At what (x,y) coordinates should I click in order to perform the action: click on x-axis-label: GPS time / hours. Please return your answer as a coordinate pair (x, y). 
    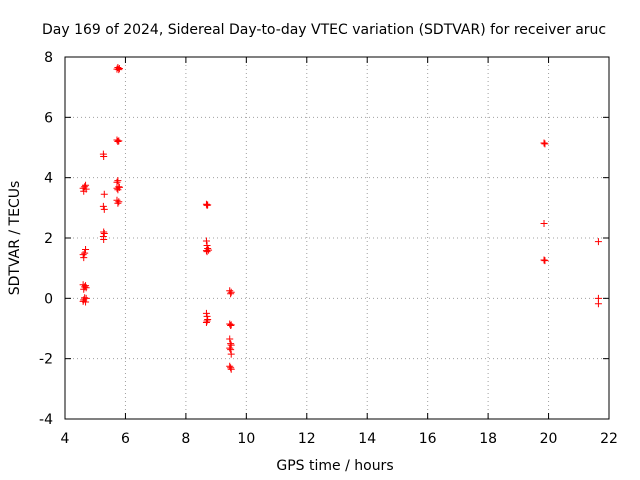
    Looking at the image, I should click on (334, 466).